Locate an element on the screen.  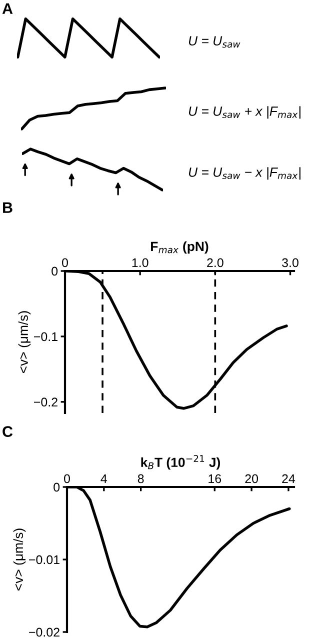
chart-title: B is located at coordinates (7, 207).